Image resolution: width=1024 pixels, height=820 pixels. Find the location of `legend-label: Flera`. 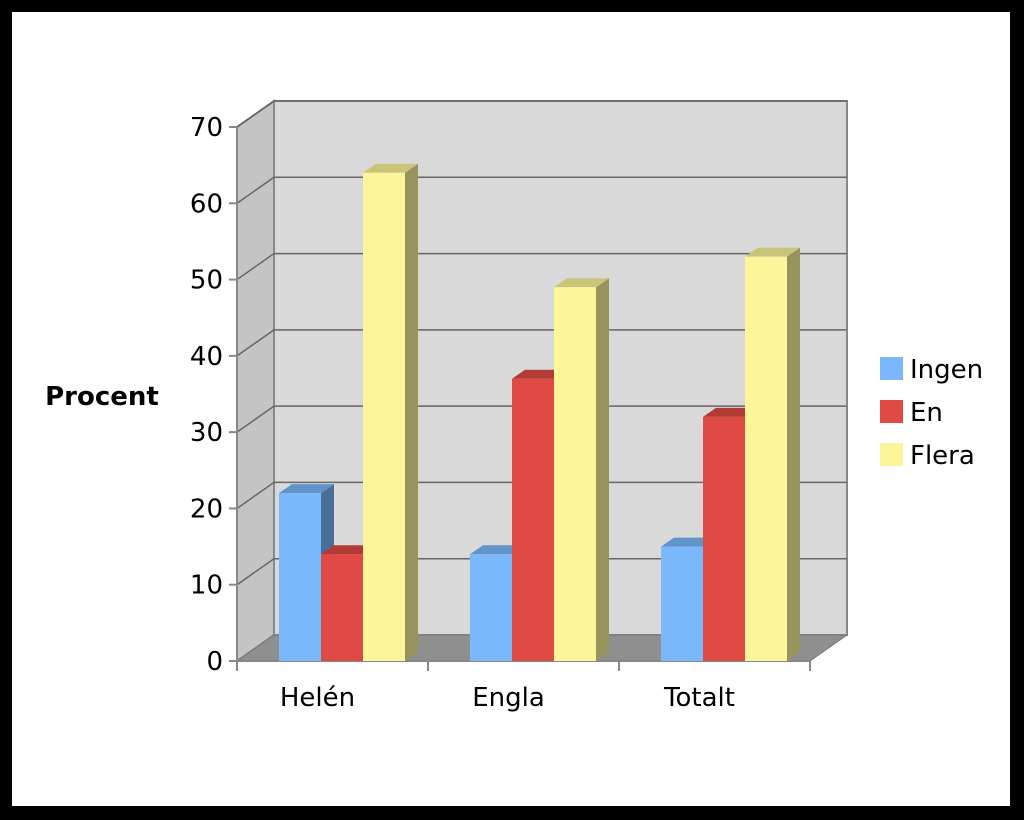

legend-label: Flera is located at coordinates (942, 456).